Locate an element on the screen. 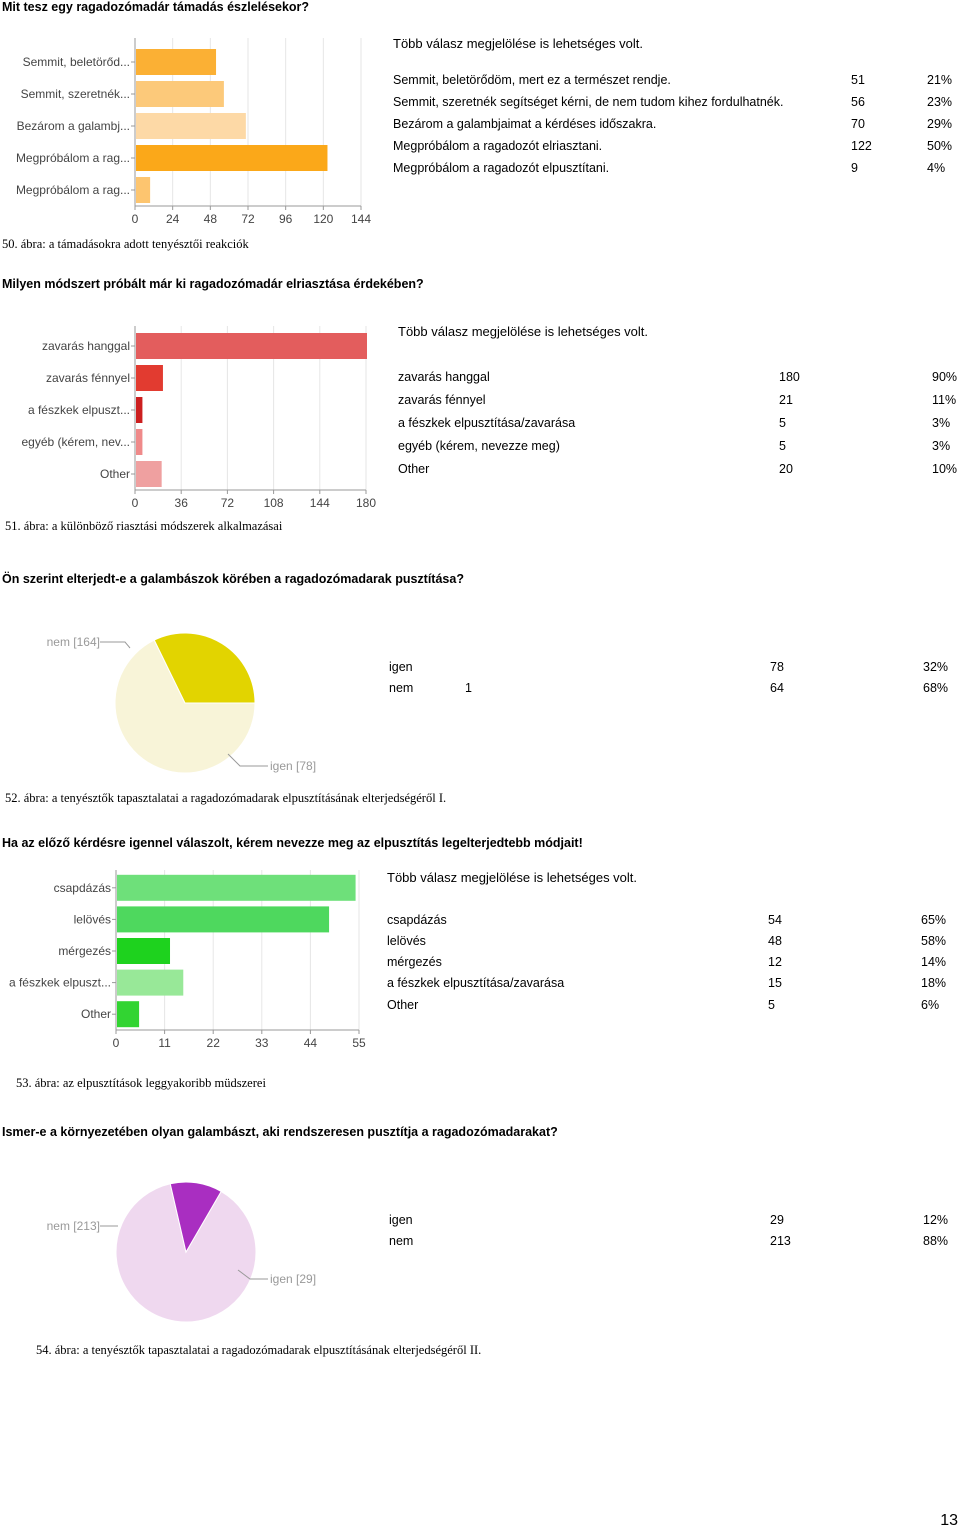 The height and width of the screenshot is (1530, 960). page-number: 13 is located at coordinates (949, 1520).